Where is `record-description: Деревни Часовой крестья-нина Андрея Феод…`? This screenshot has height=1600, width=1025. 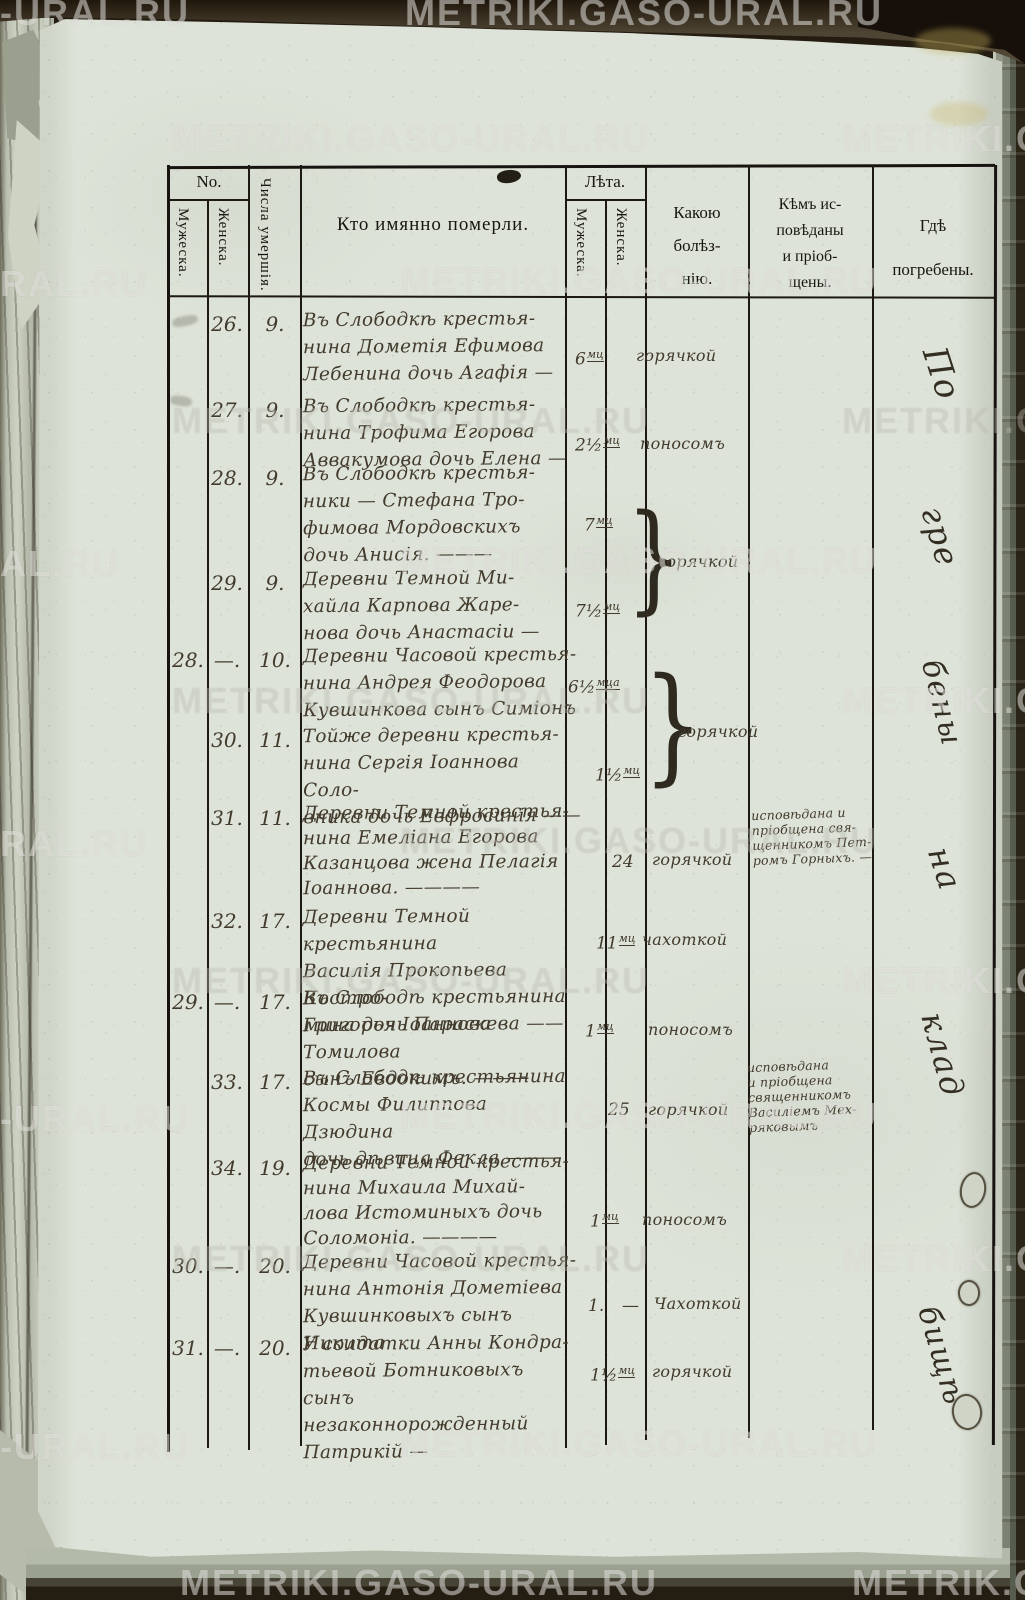 record-description: Деревни Часовой крестья-нина Андрея Феод… is located at coordinates (442, 682).